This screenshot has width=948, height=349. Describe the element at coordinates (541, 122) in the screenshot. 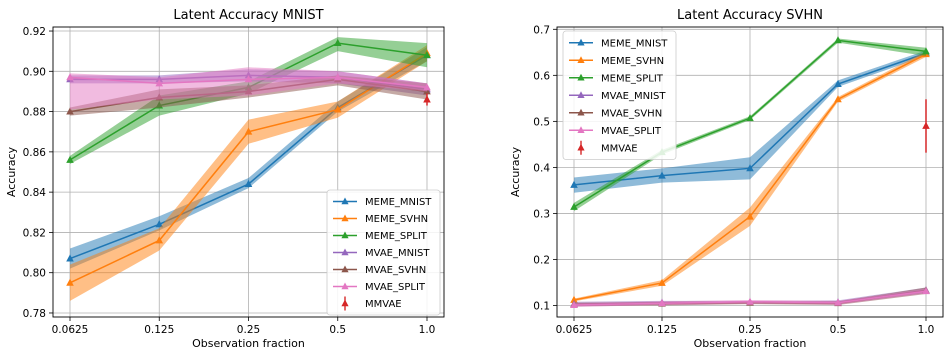

I see `y-tick-label: 0.5` at that location.